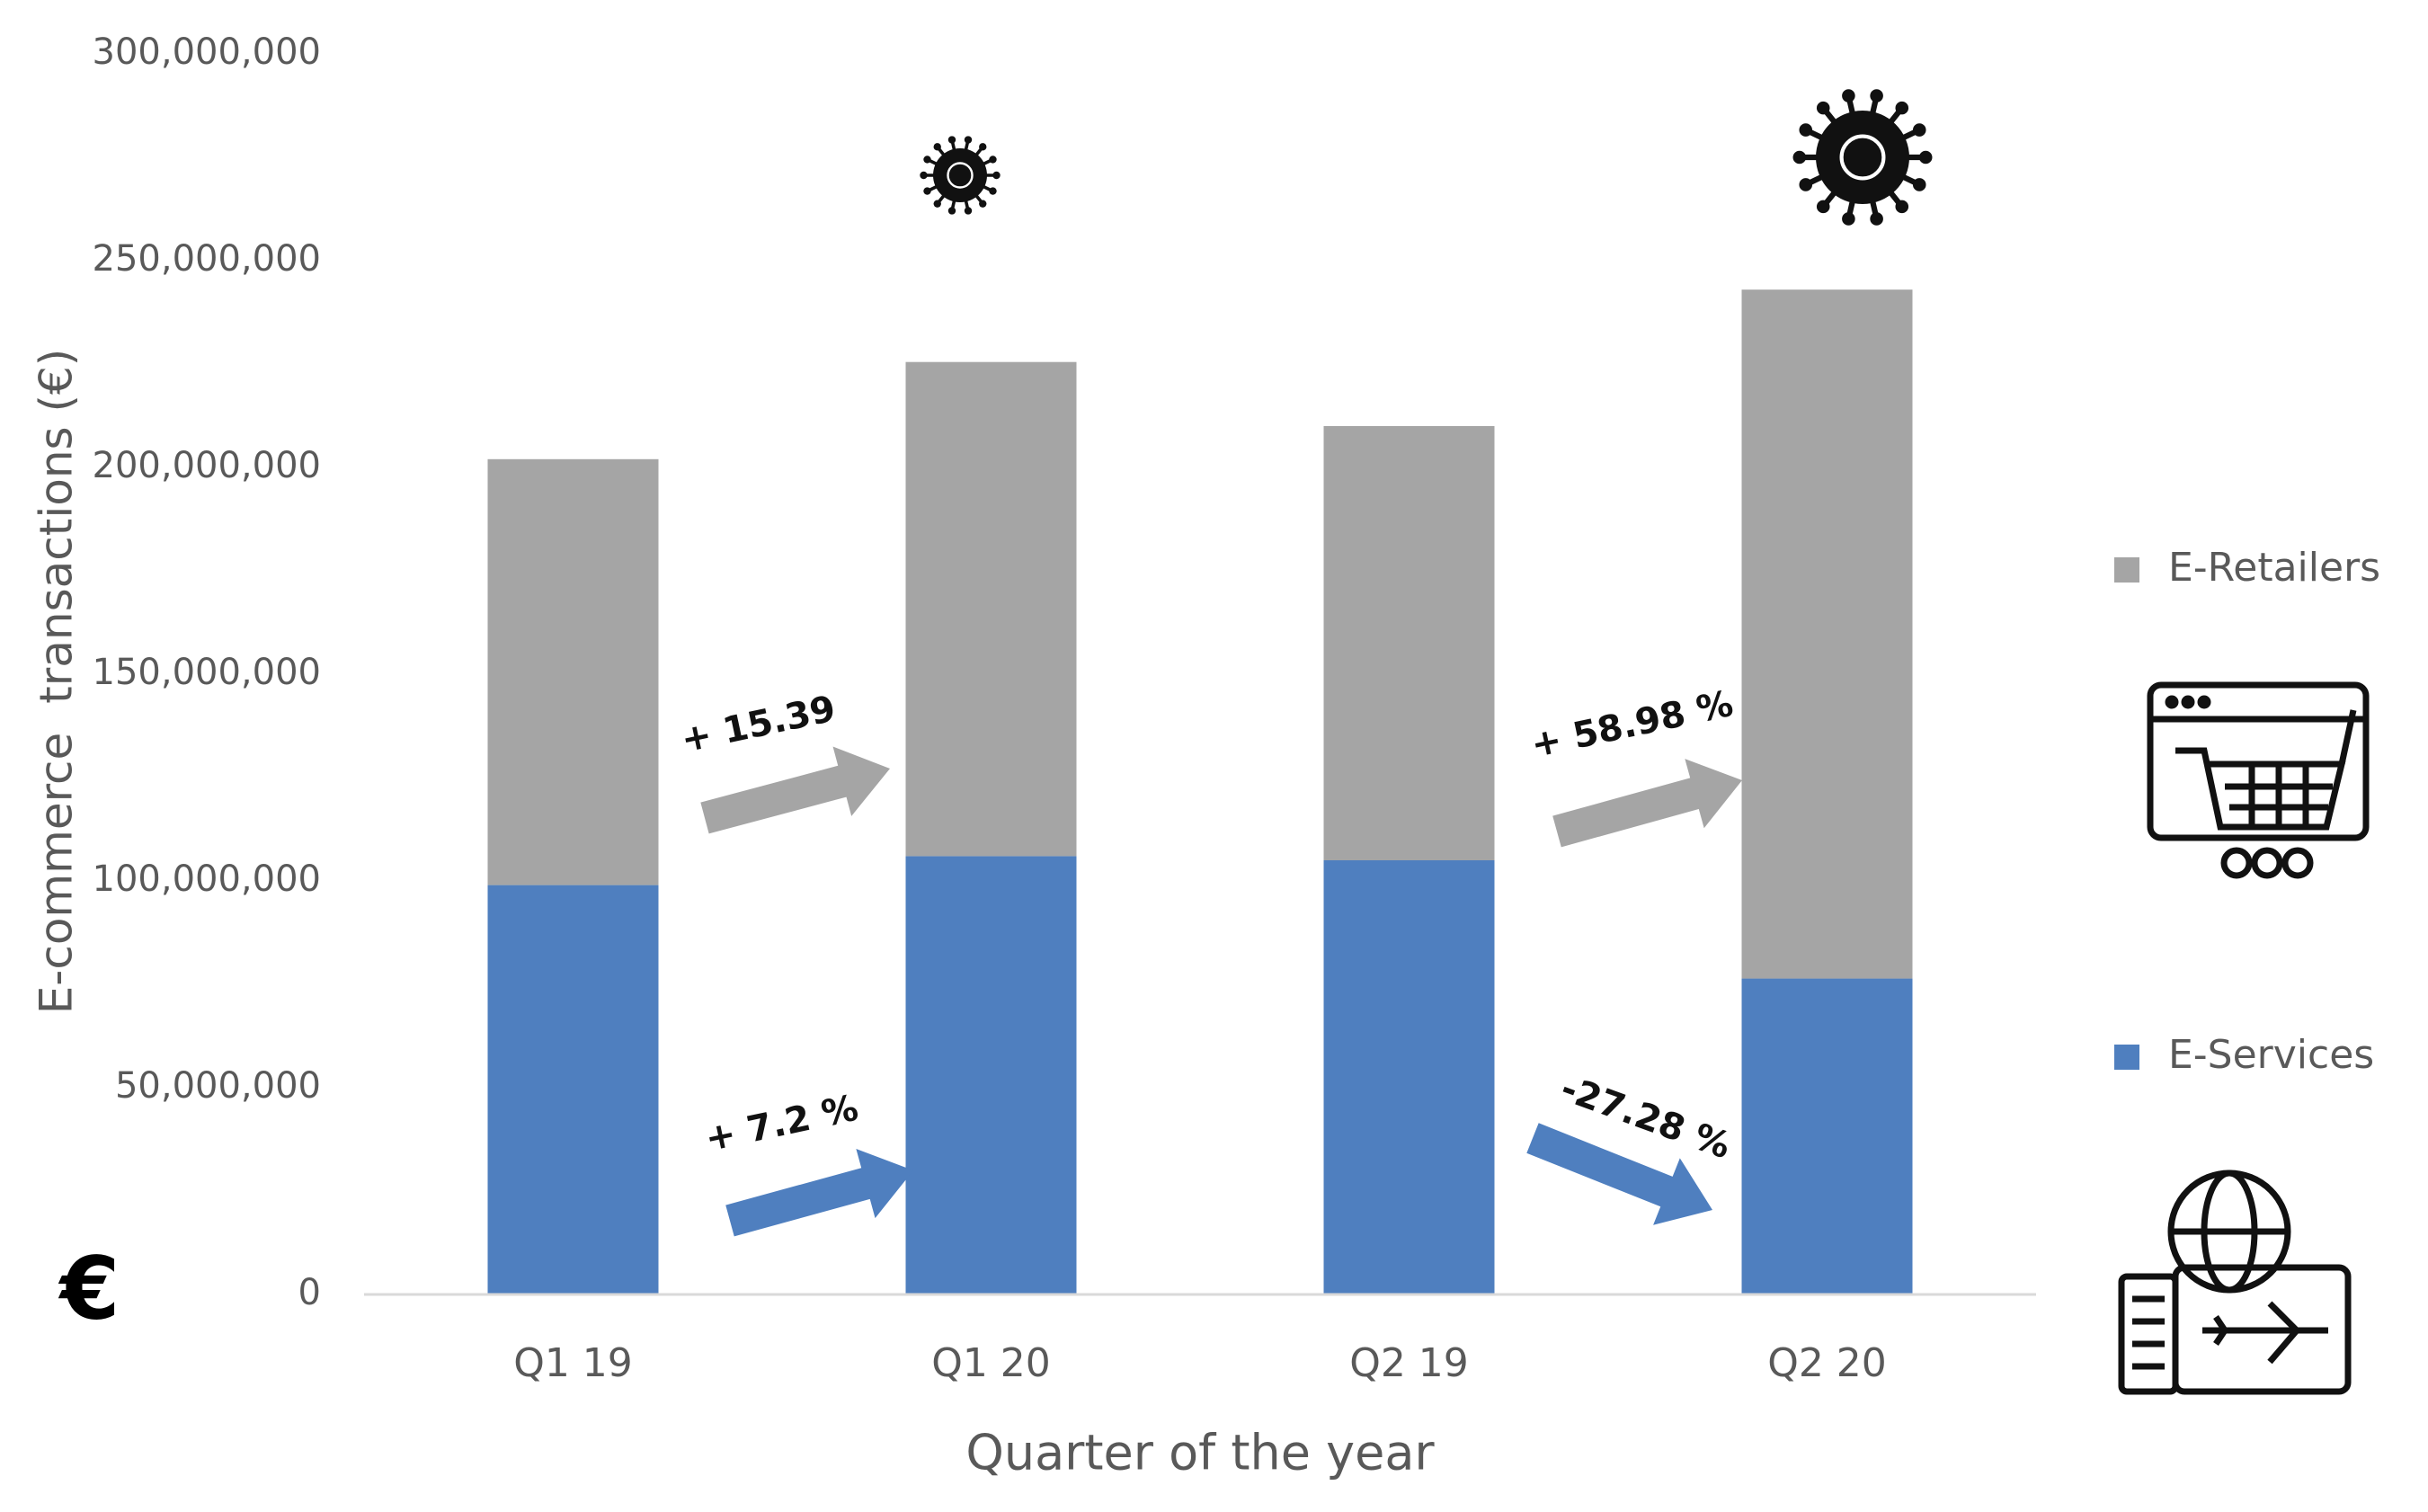 The width and height of the screenshot is (2428, 1512). Describe the element at coordinates (309, 1292) in the screenshot. I see `y-tick-label: 0` at that location.